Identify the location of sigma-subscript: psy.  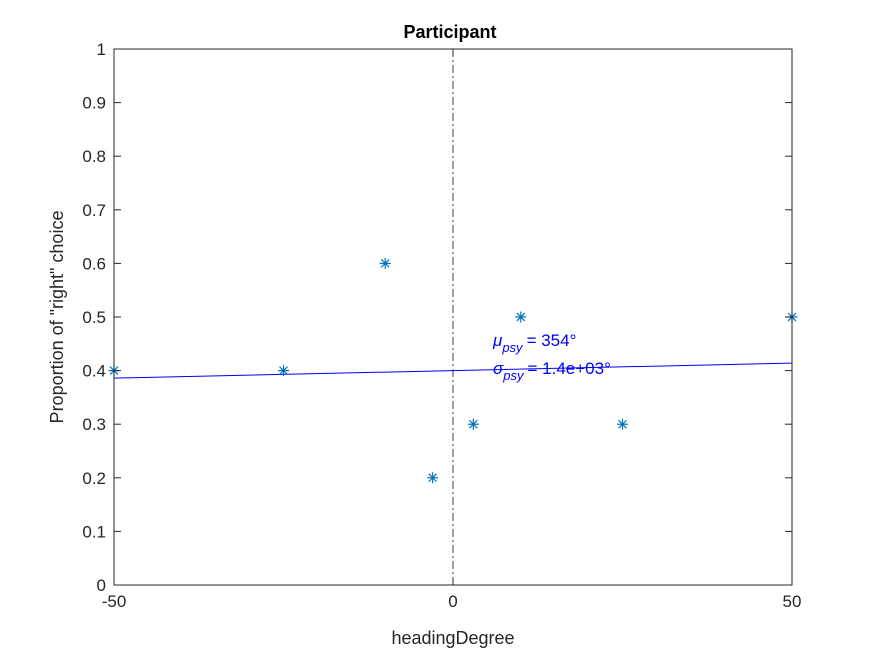
(513, 375).